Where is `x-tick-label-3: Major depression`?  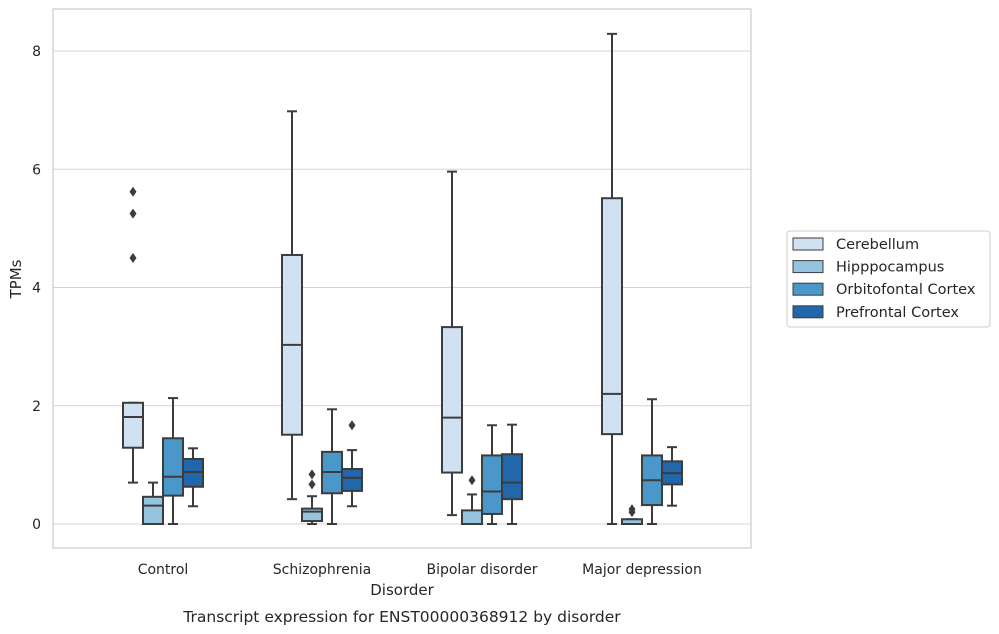 x-tick-label-3: Major depression is located at coordinates (642, 570).